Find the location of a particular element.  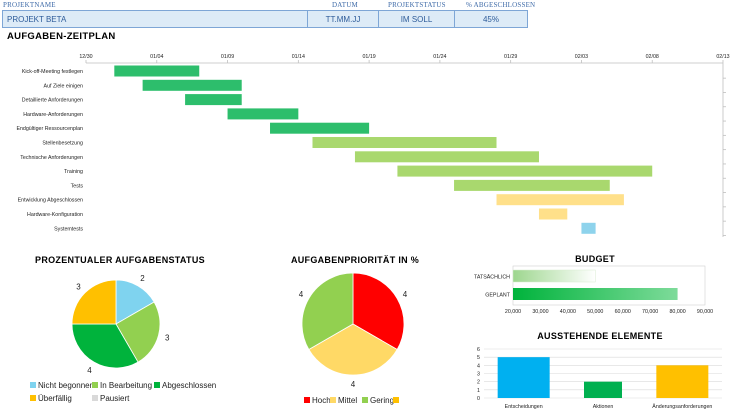

status-pie-title: PROZENTUALER AUFGABENSTATUS is located at coordinates (120, 260).